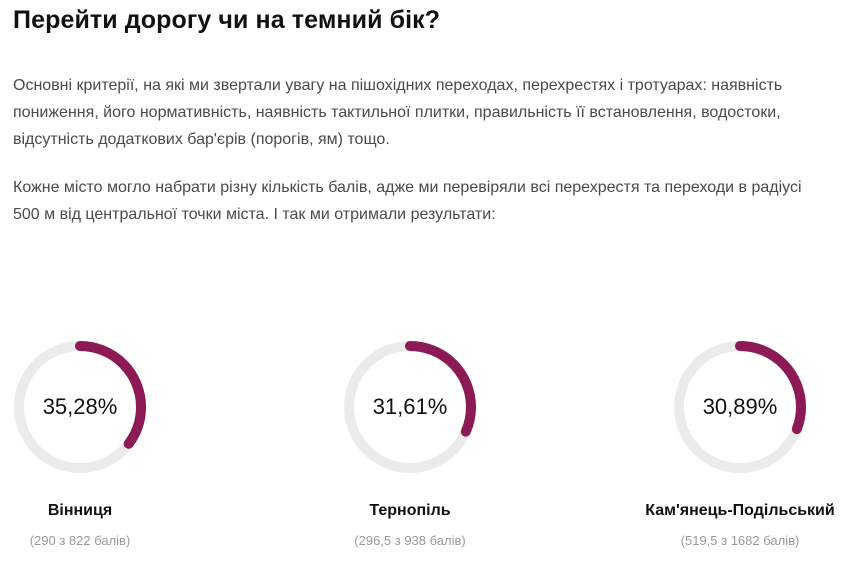 This screenshot has width=850, height=563. Describe the element at coordinates (740, 540) in the screenshot. I see `score-text: (519,5 з 1682 балів)` at that location.